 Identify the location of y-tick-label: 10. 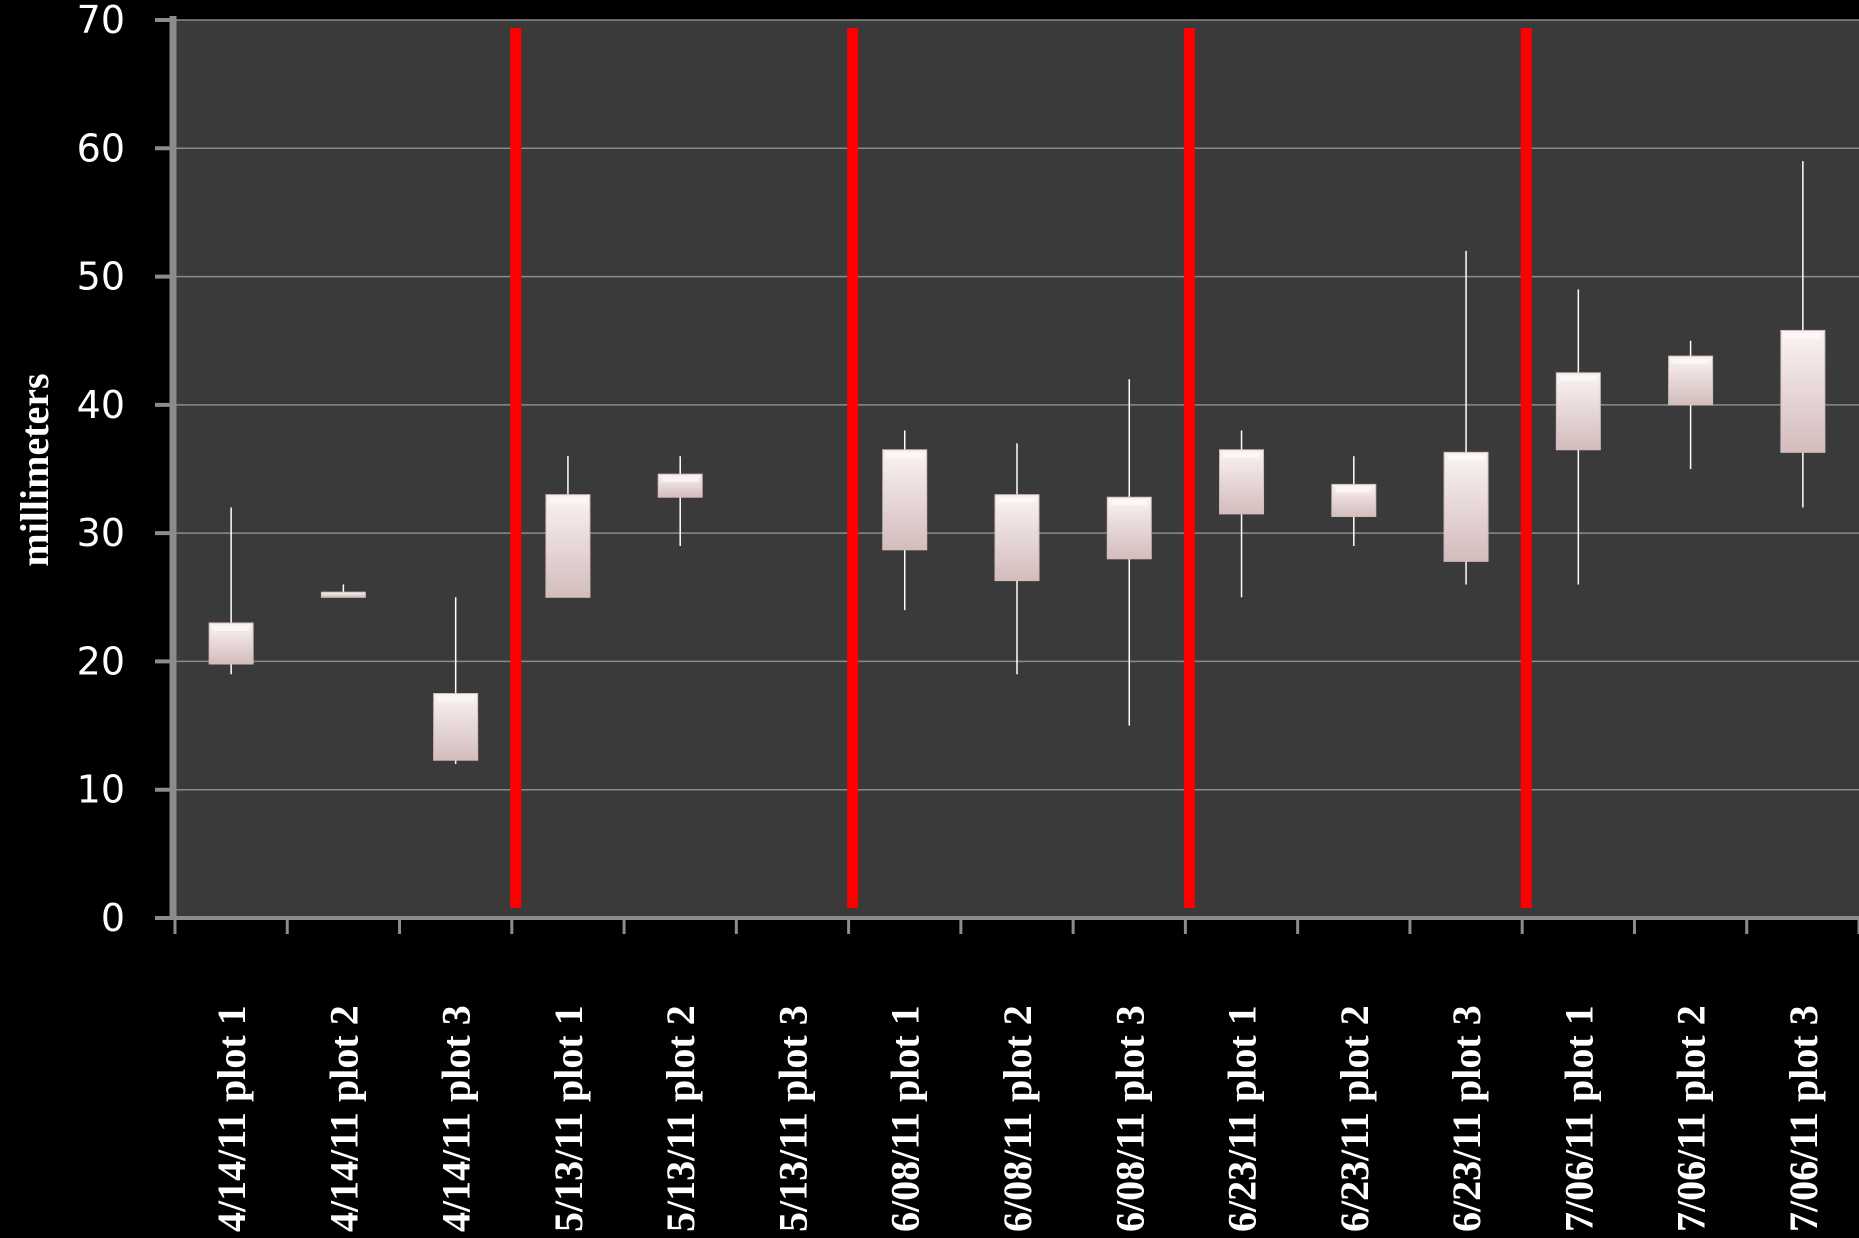
(101, 790).